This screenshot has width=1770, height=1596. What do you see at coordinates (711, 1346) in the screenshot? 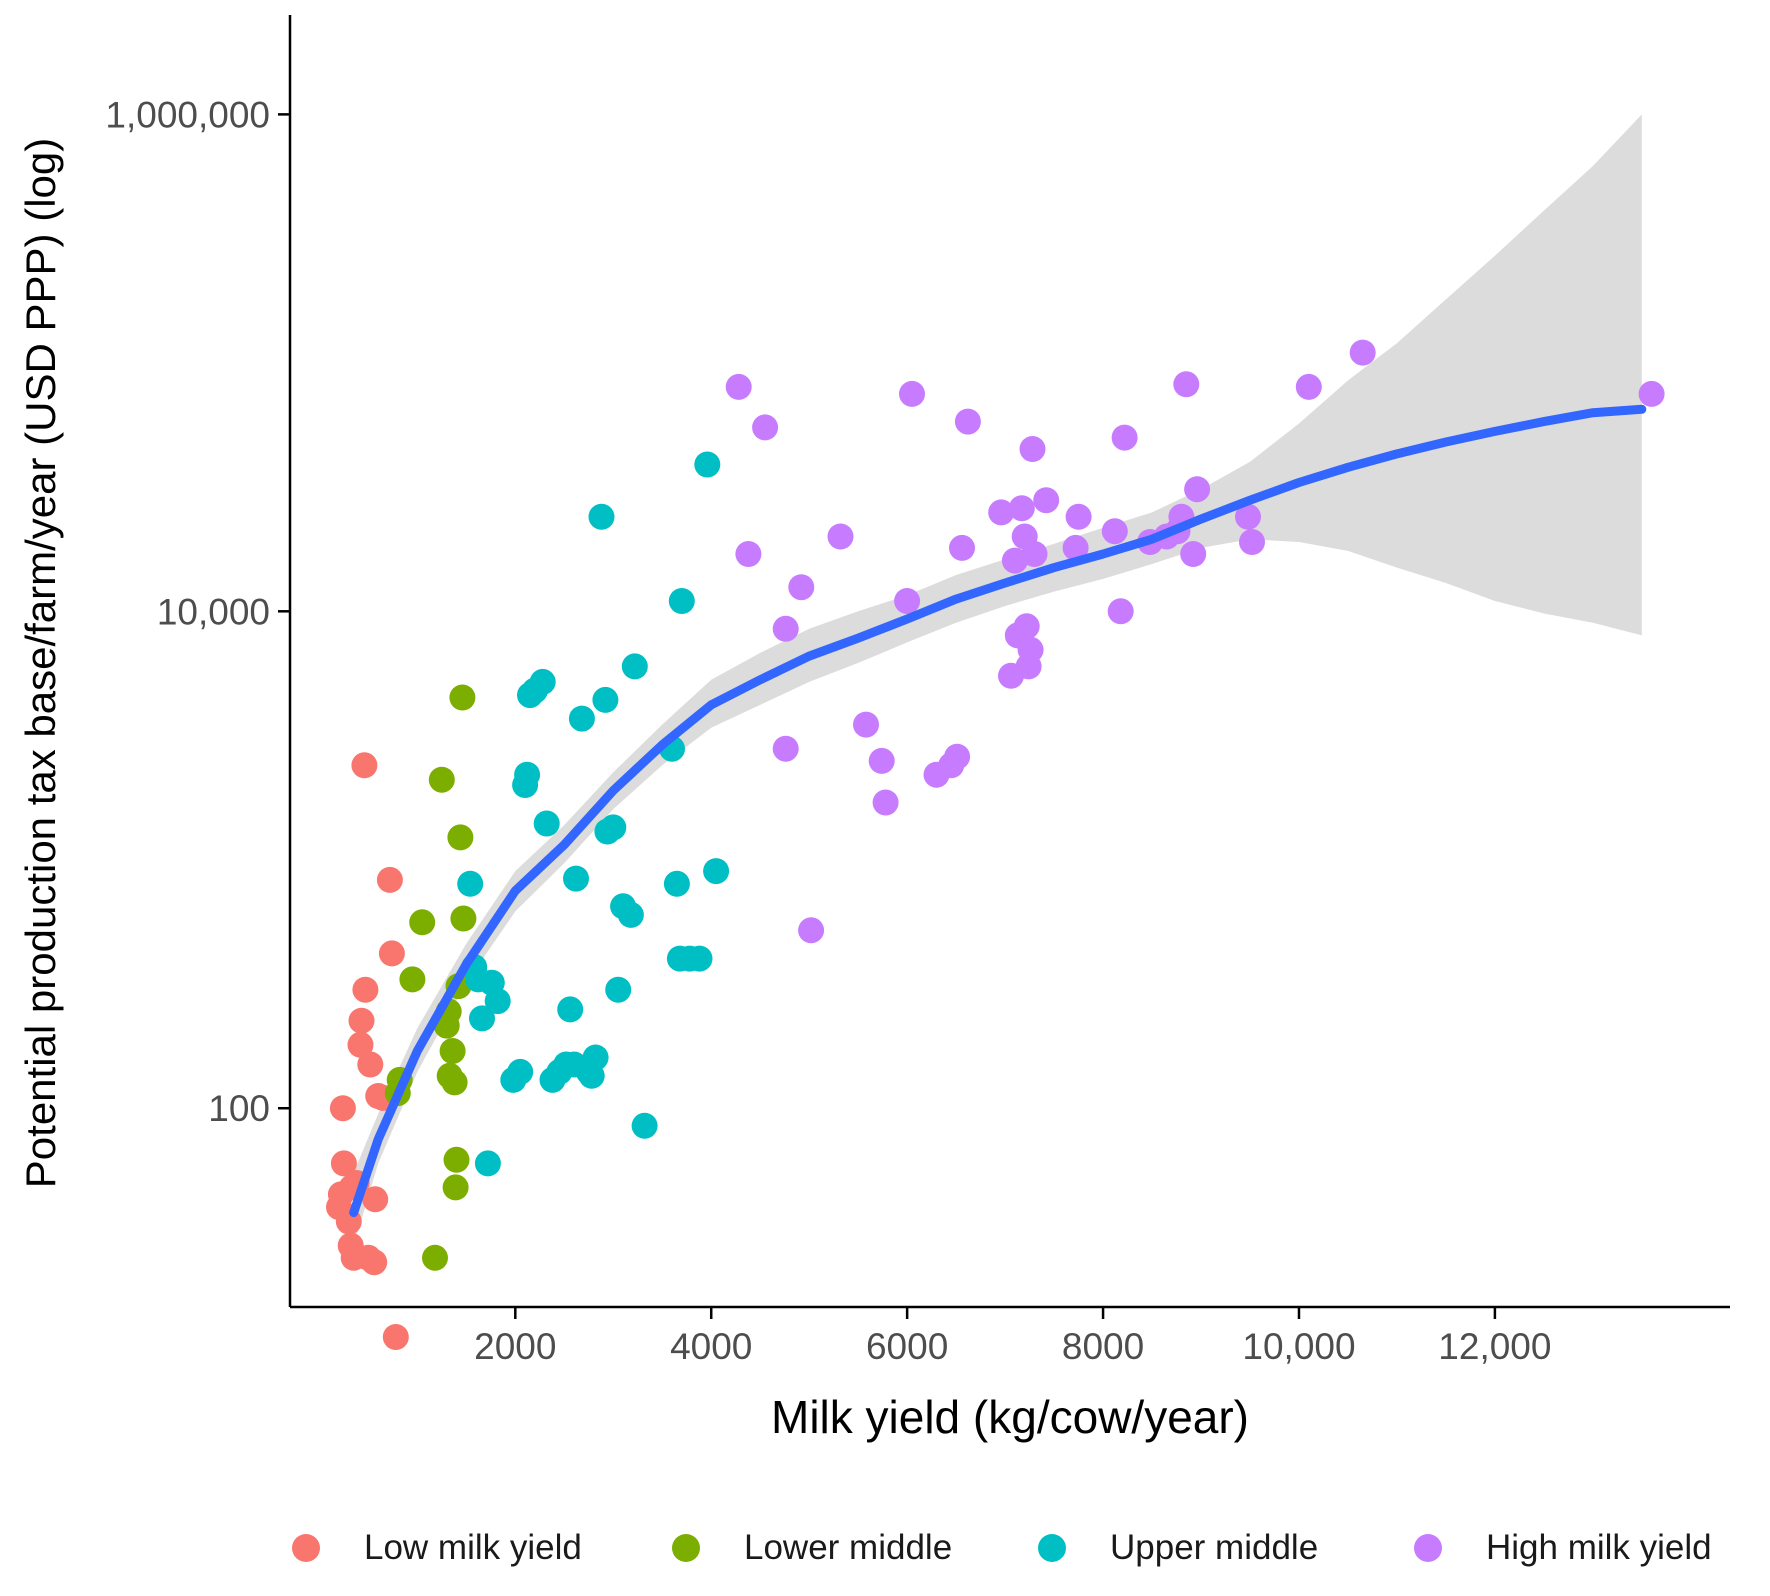
I see `x-tick-label: 4000` at bounding box center [711, 1346].